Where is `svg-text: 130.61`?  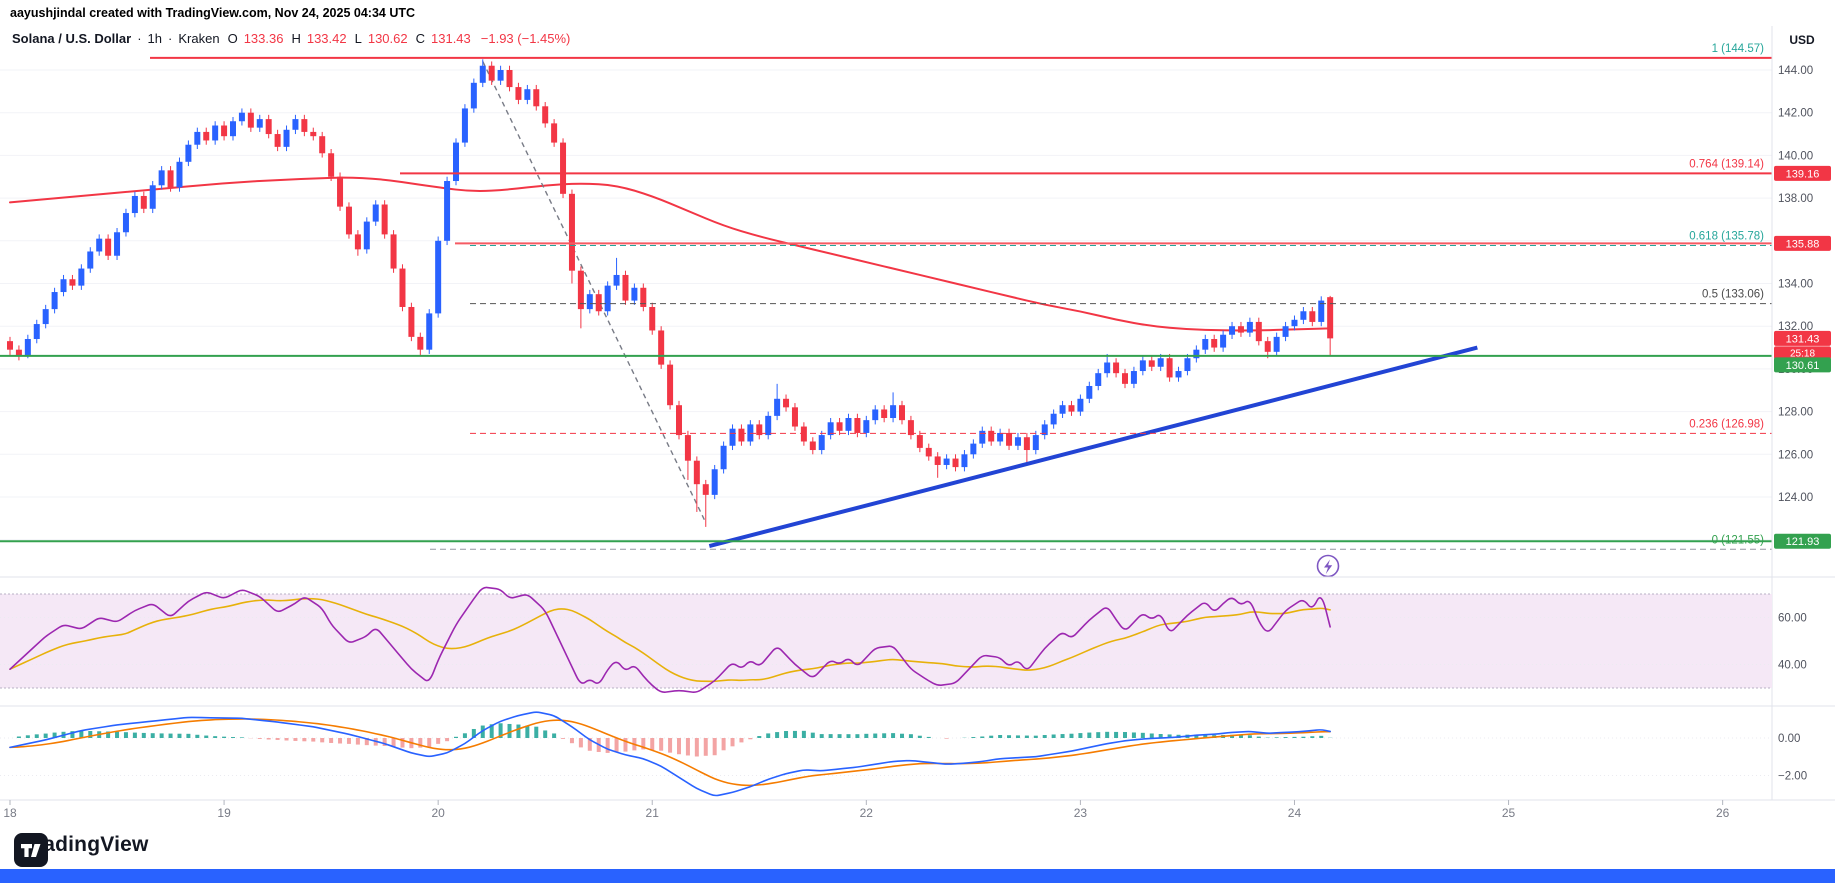 svg-text: 130.61 is located at coordinates (1803, 366).